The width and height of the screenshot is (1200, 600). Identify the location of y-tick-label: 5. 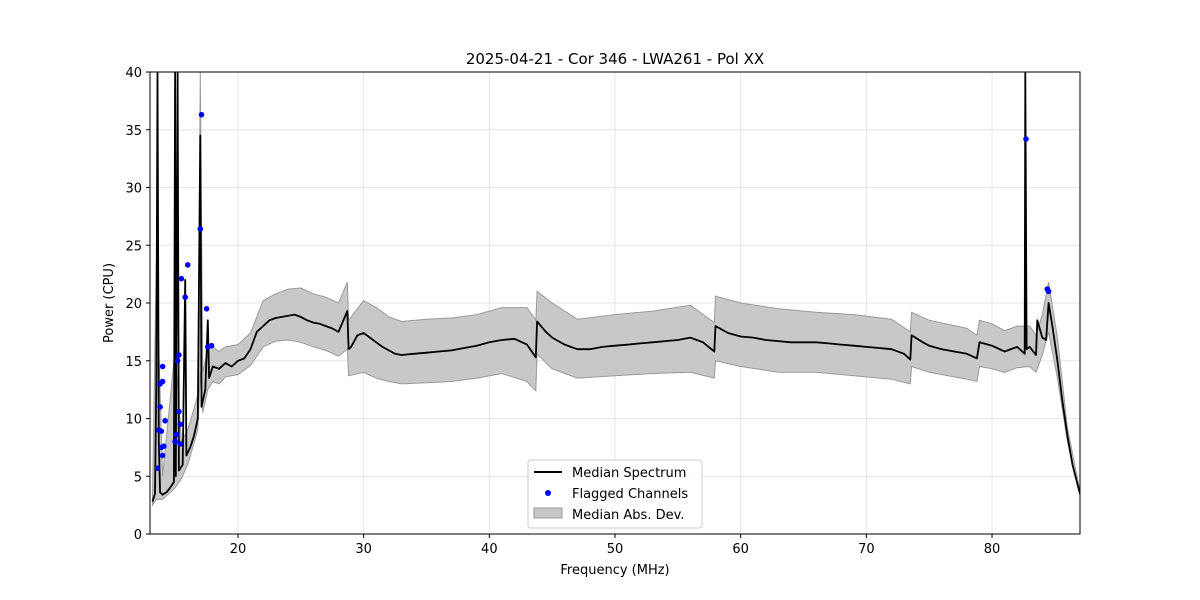
(138, 477).